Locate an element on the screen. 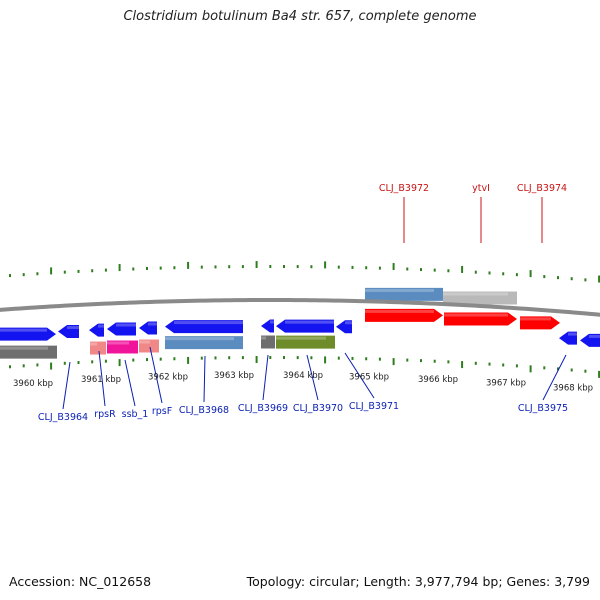  scale-label: 3968 kbp is located at coordinates (573, 389).